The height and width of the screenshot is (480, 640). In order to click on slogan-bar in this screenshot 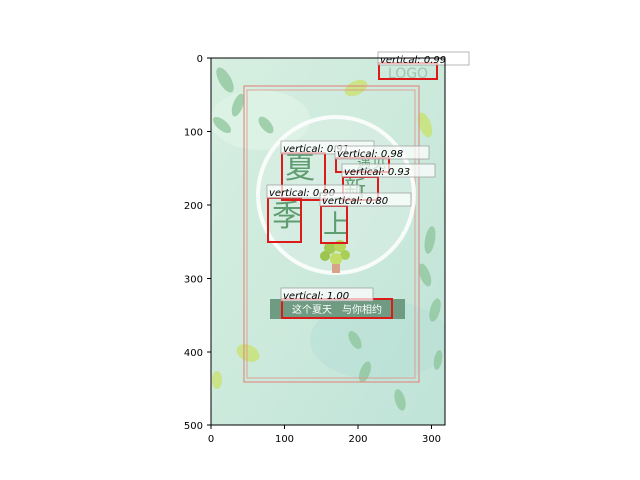, I will do `click(337, 309)`.